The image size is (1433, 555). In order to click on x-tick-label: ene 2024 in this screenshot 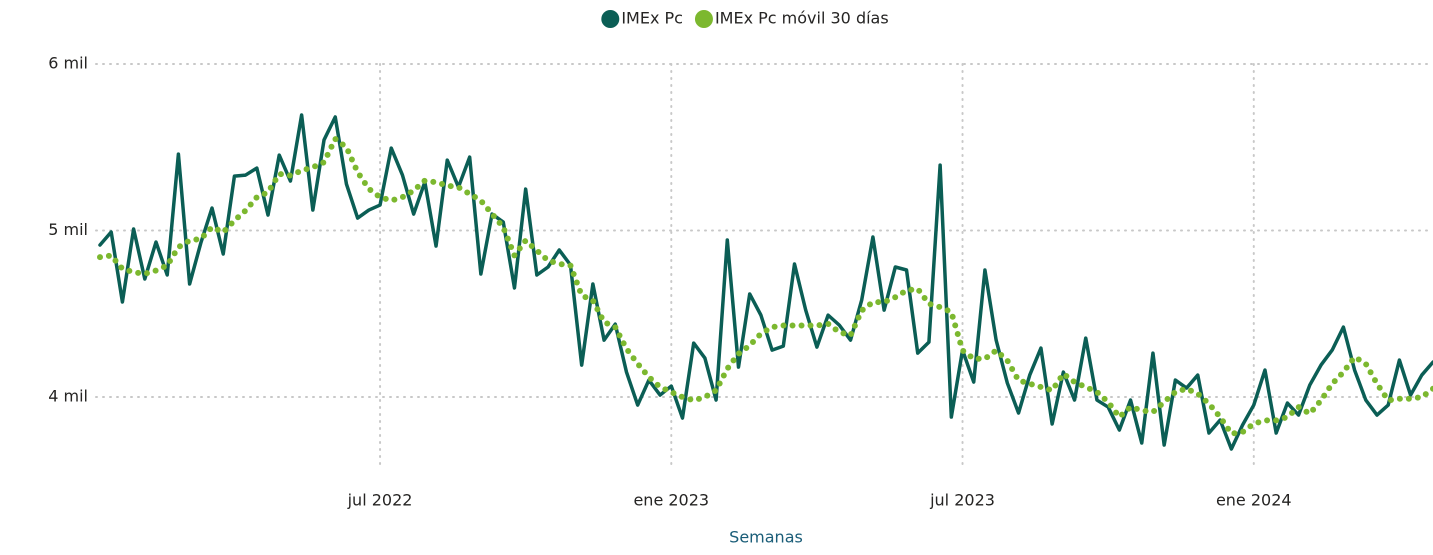, I will do `click(1254, 500)`.